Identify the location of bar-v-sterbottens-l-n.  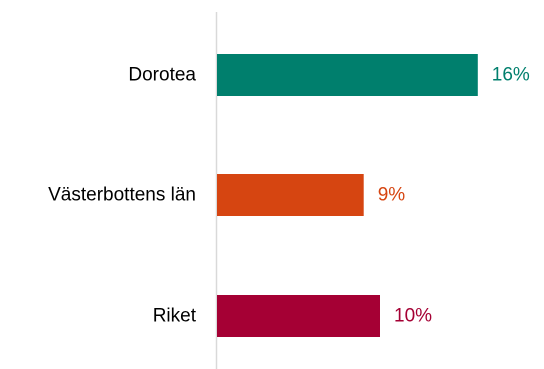
(290, 195).